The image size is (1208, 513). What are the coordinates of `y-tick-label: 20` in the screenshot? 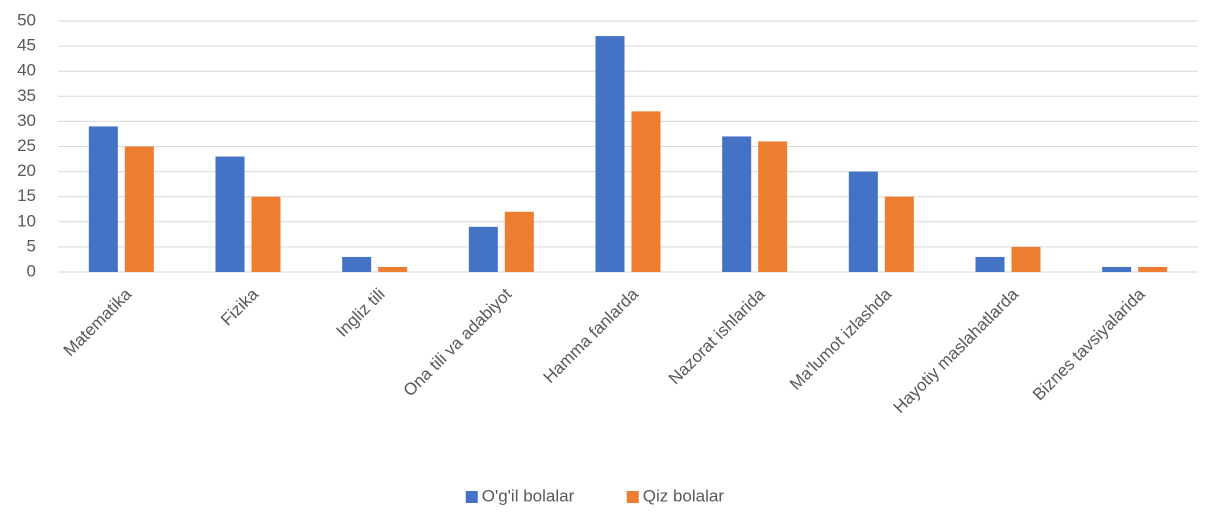 It's located at (26, 170).